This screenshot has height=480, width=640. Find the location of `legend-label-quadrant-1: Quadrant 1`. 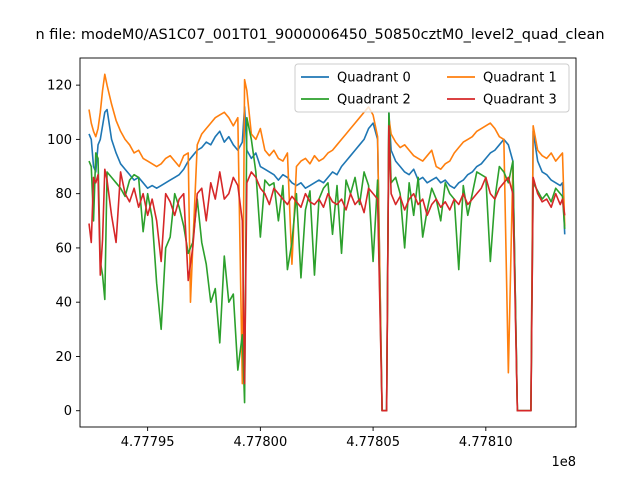

legend-label-quadrant-1: Quadrant 1 is located at coordinates (520, 78).